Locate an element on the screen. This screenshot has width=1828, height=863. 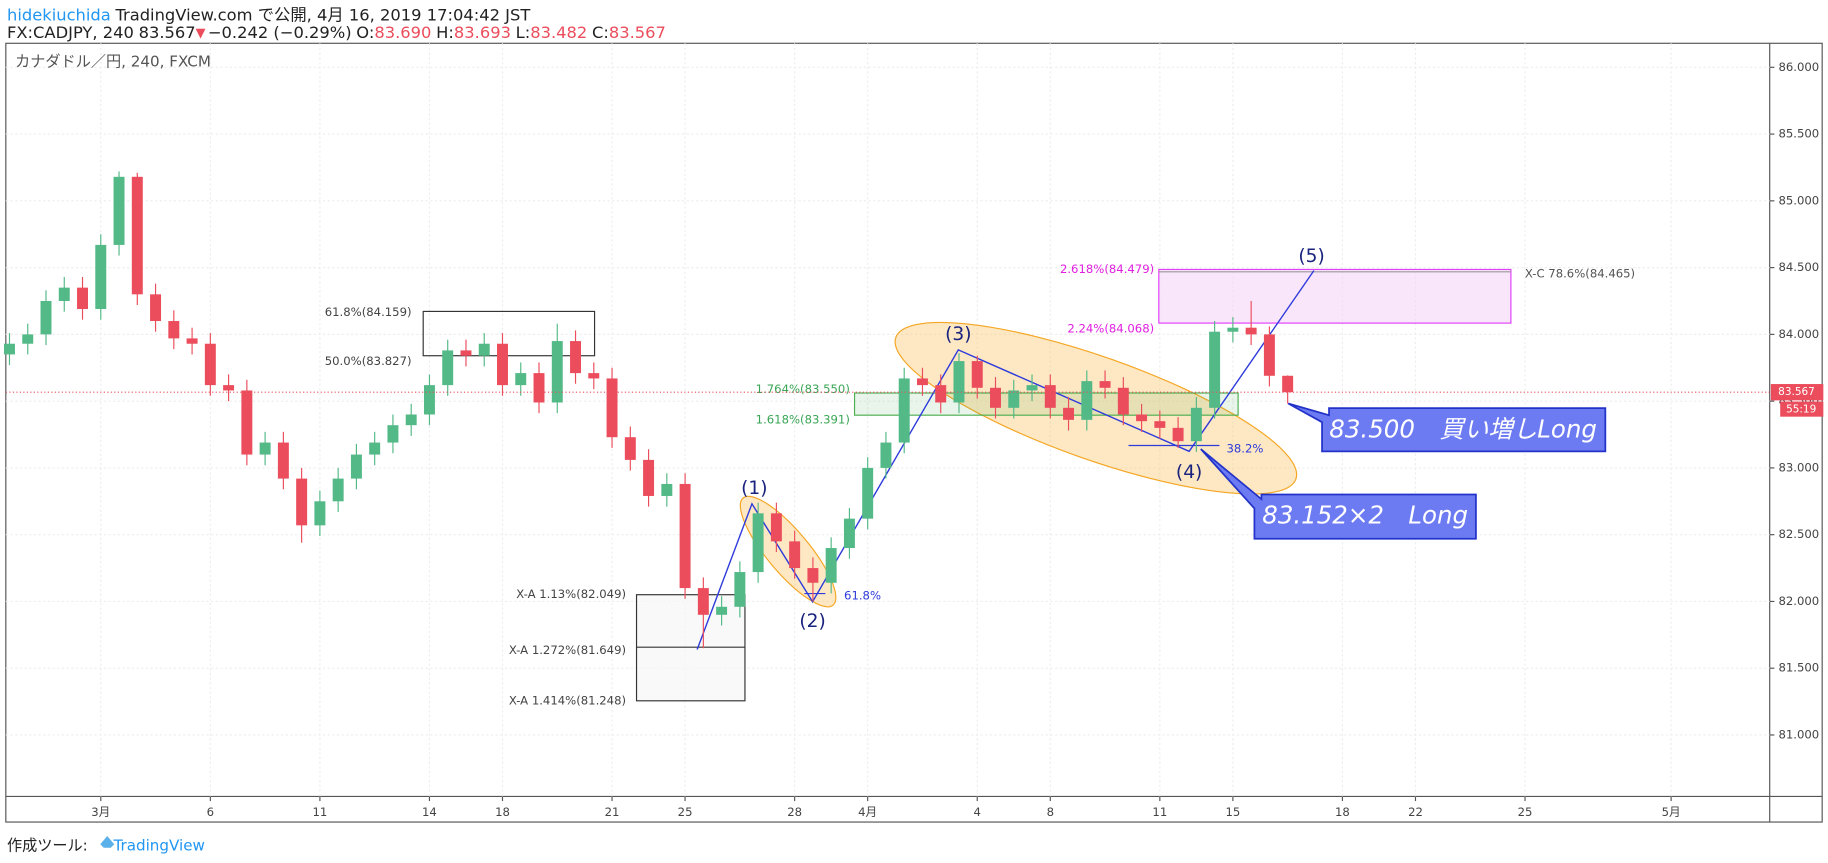
last: 83.567 is located at coordinates (167, 31).